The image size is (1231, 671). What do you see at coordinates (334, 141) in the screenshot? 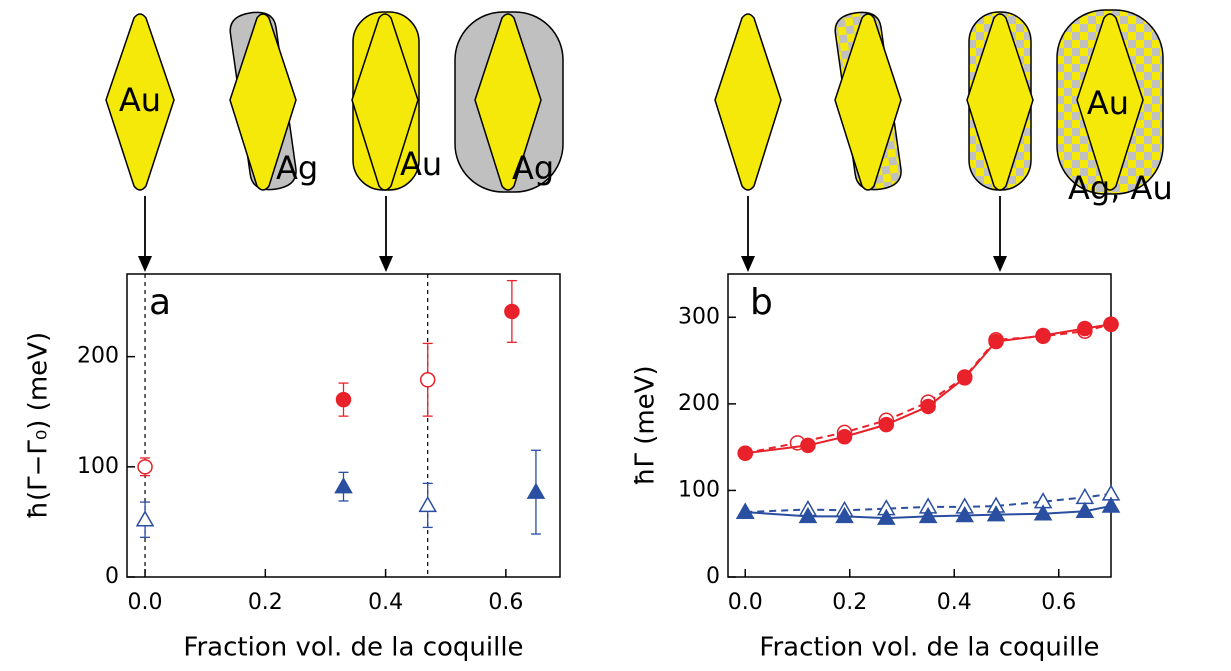
I see `illustration-a: Au Ag Au Ag` at bounding box center [334, 141].